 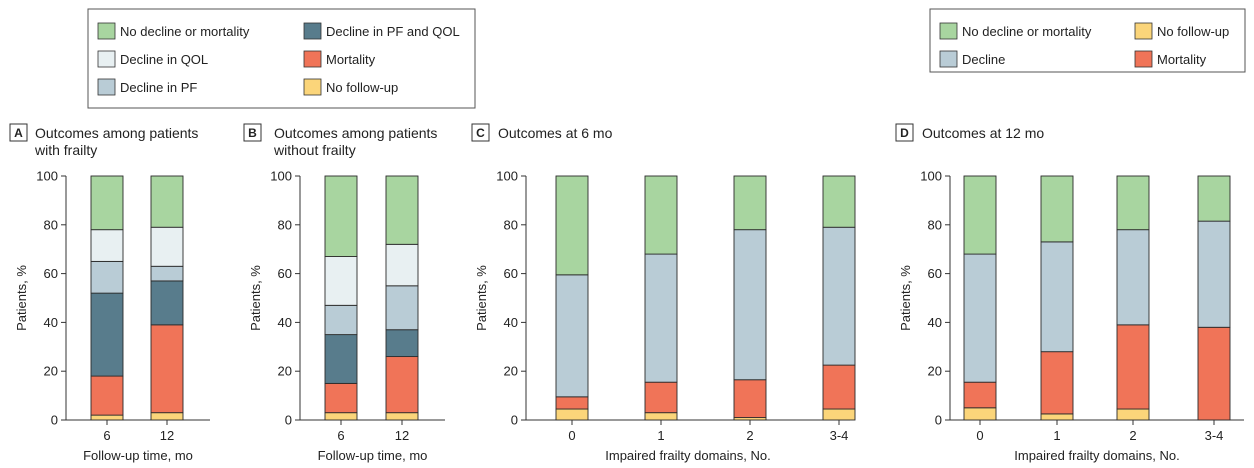 I want to click on panel-letter: C, so click(x=480, y=133).